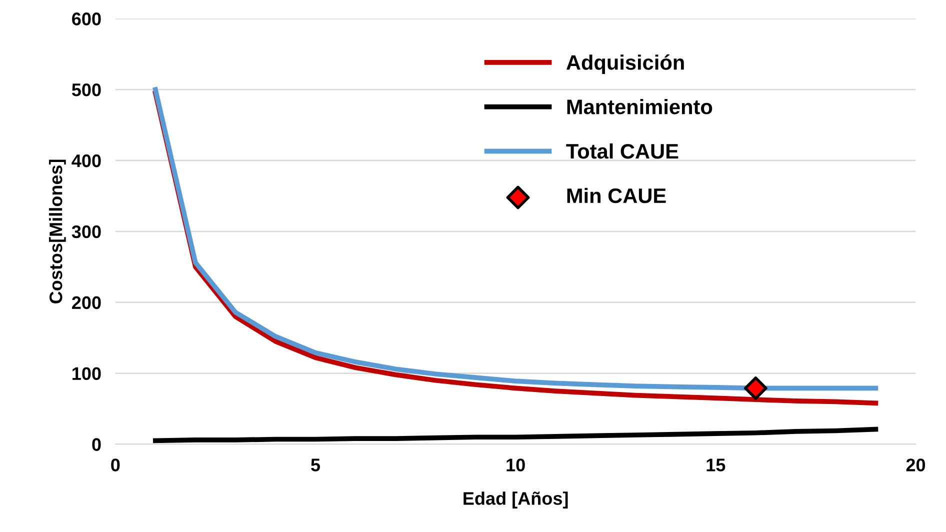  What do you see at coordinates (96, 444) in the screenshot?
I see `y-tick-label: 0` at bounding box center [96, 444].